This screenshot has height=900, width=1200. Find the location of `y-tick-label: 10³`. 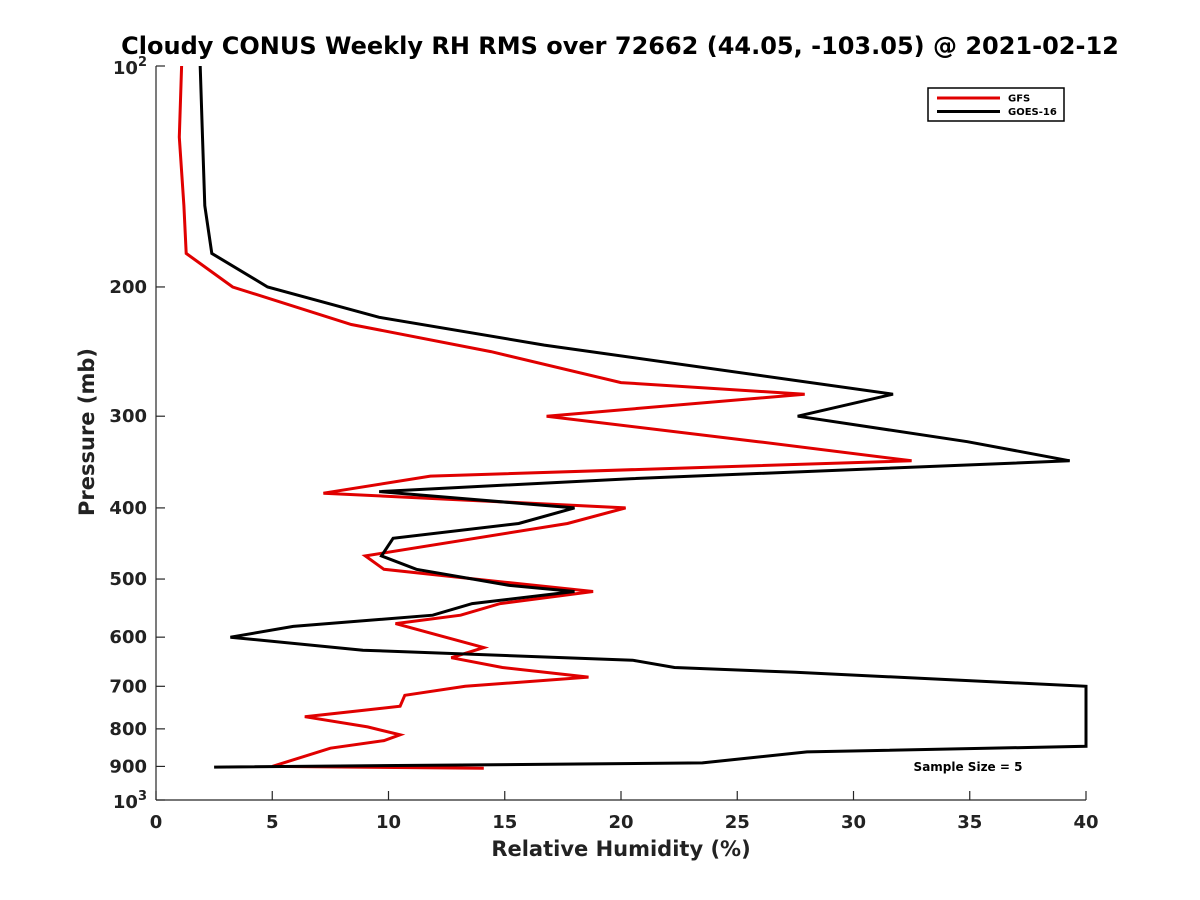

y-tick-label: 10³ is located at coordinates (130, 801).